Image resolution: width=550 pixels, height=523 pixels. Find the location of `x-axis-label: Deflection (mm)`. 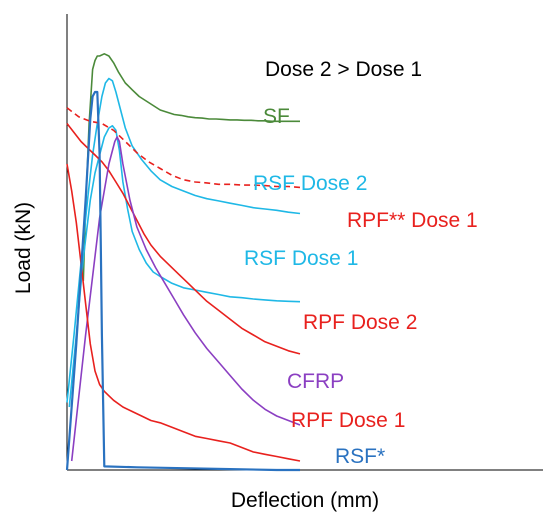

x-axis-label: Deflection (mm) is located at coordinates (305, 500).